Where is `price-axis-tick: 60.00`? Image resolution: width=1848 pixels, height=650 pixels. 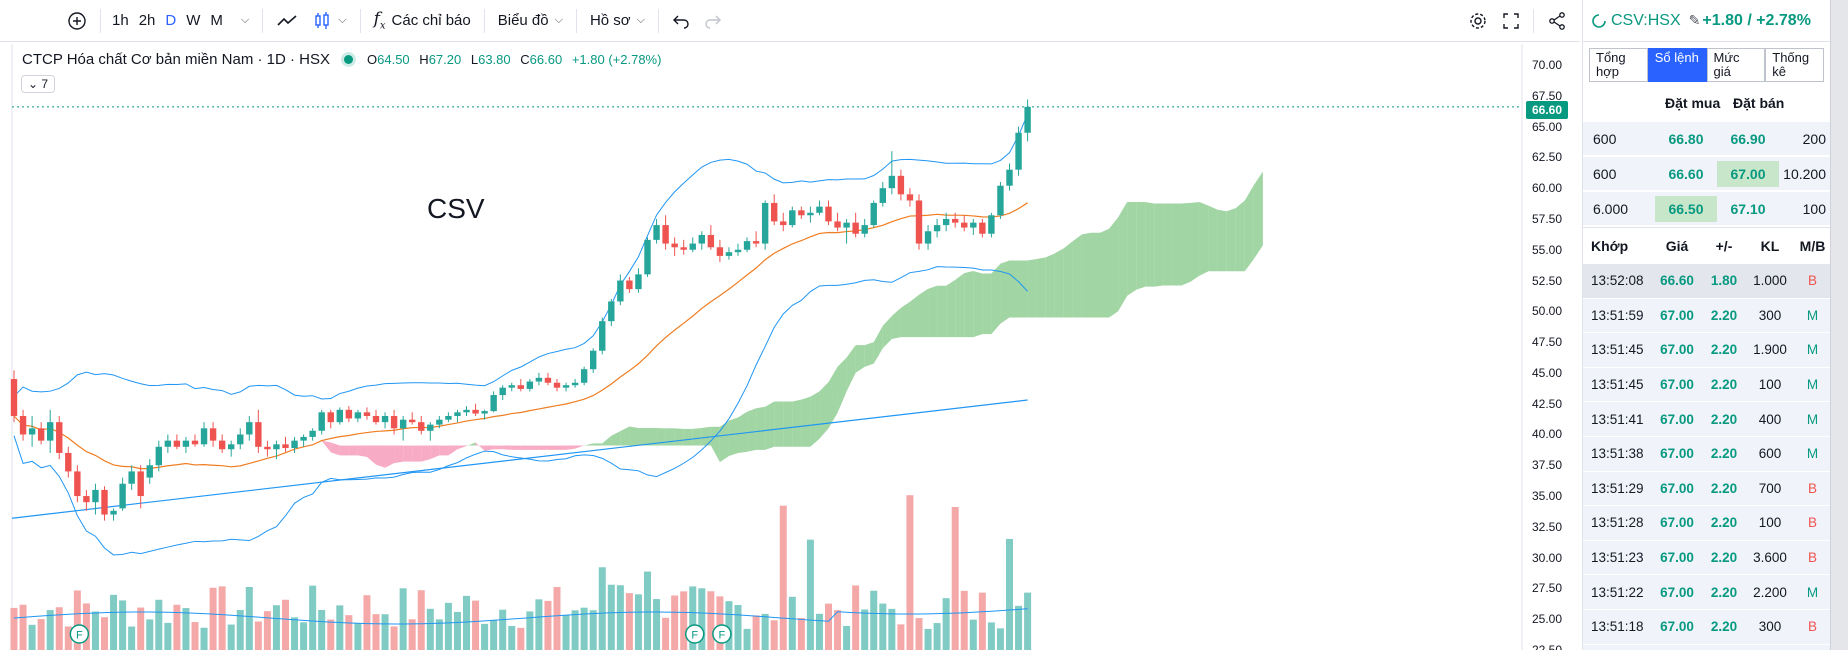
price-axis-tick: 60.00 is located at coordinates (1547, 188).